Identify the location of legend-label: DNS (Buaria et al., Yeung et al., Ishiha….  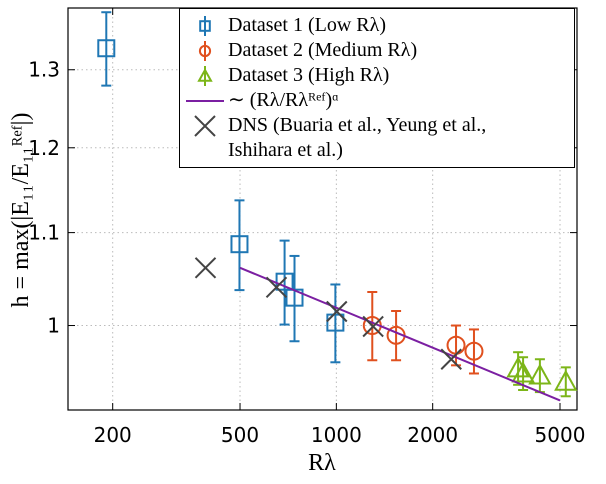
(357, 137).